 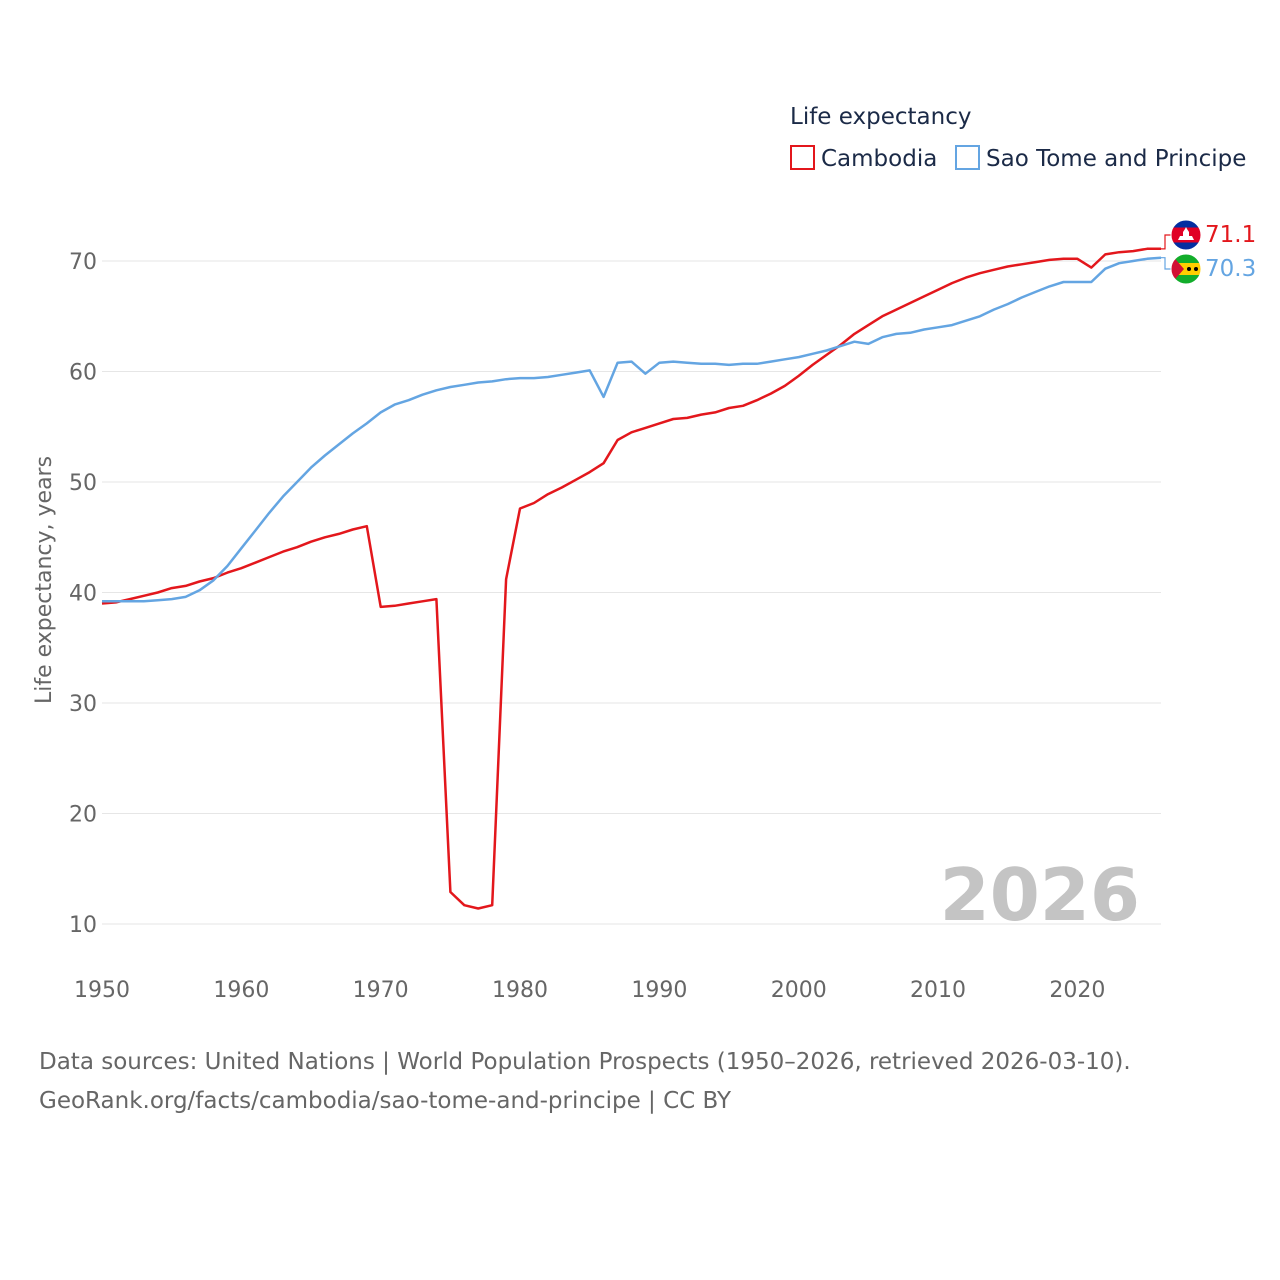 I want to click on y-tick-label: 20, so click(x=83, y=815).